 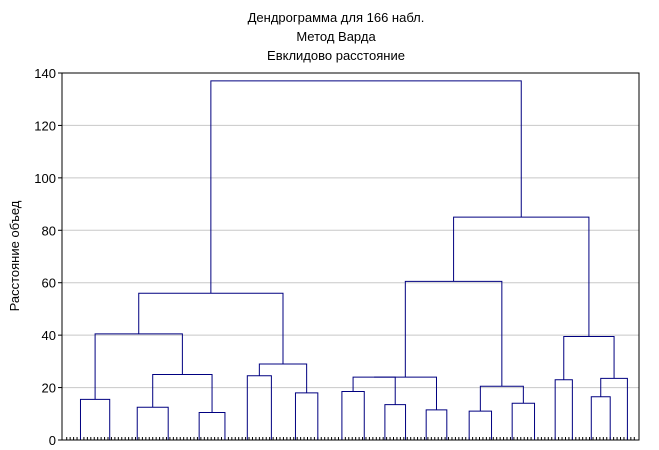 I want to click on y-tick-label: 80, so click(x=49, y=230).